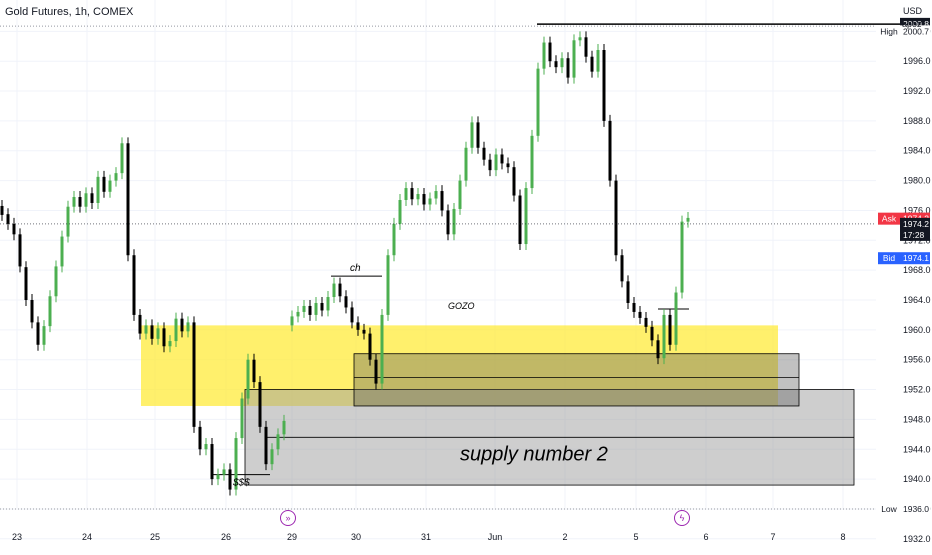 Image resolution: width=932 pixels, height=555 pixels. Describe the element at coordinates (288, 518) in the screenshot. I see `calendar-event-icon: »` at that location.